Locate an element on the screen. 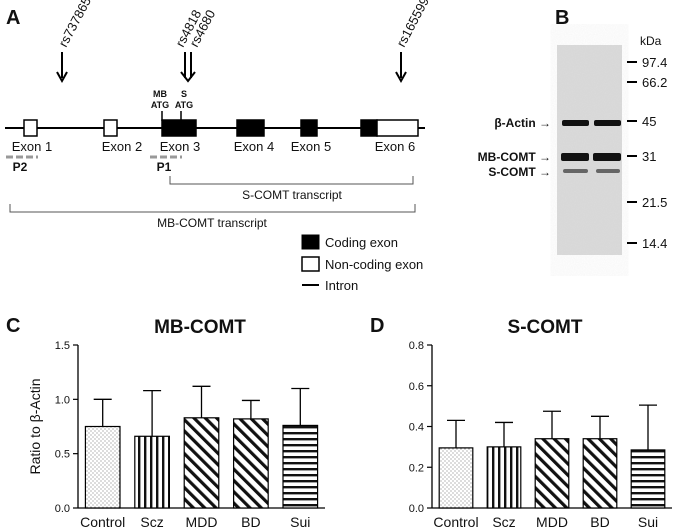 The width and height of the screenshot is (685, 531). transcript-label: S-COMT transcript is located at coordinates (292, 195).